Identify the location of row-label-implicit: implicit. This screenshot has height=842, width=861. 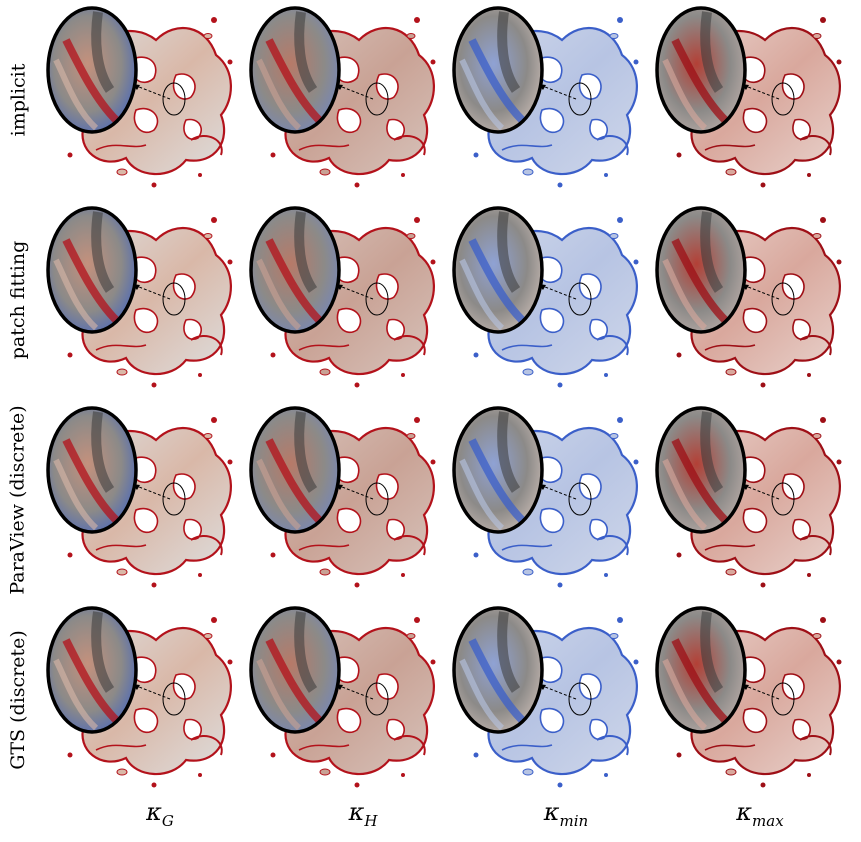
(18, 100).